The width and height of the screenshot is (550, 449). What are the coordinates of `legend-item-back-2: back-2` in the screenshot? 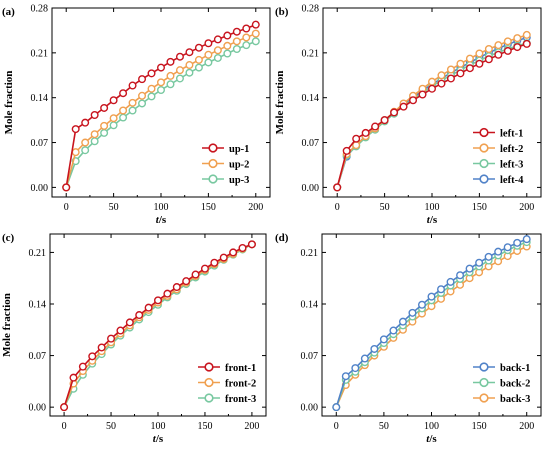 It's located at (501, 383).